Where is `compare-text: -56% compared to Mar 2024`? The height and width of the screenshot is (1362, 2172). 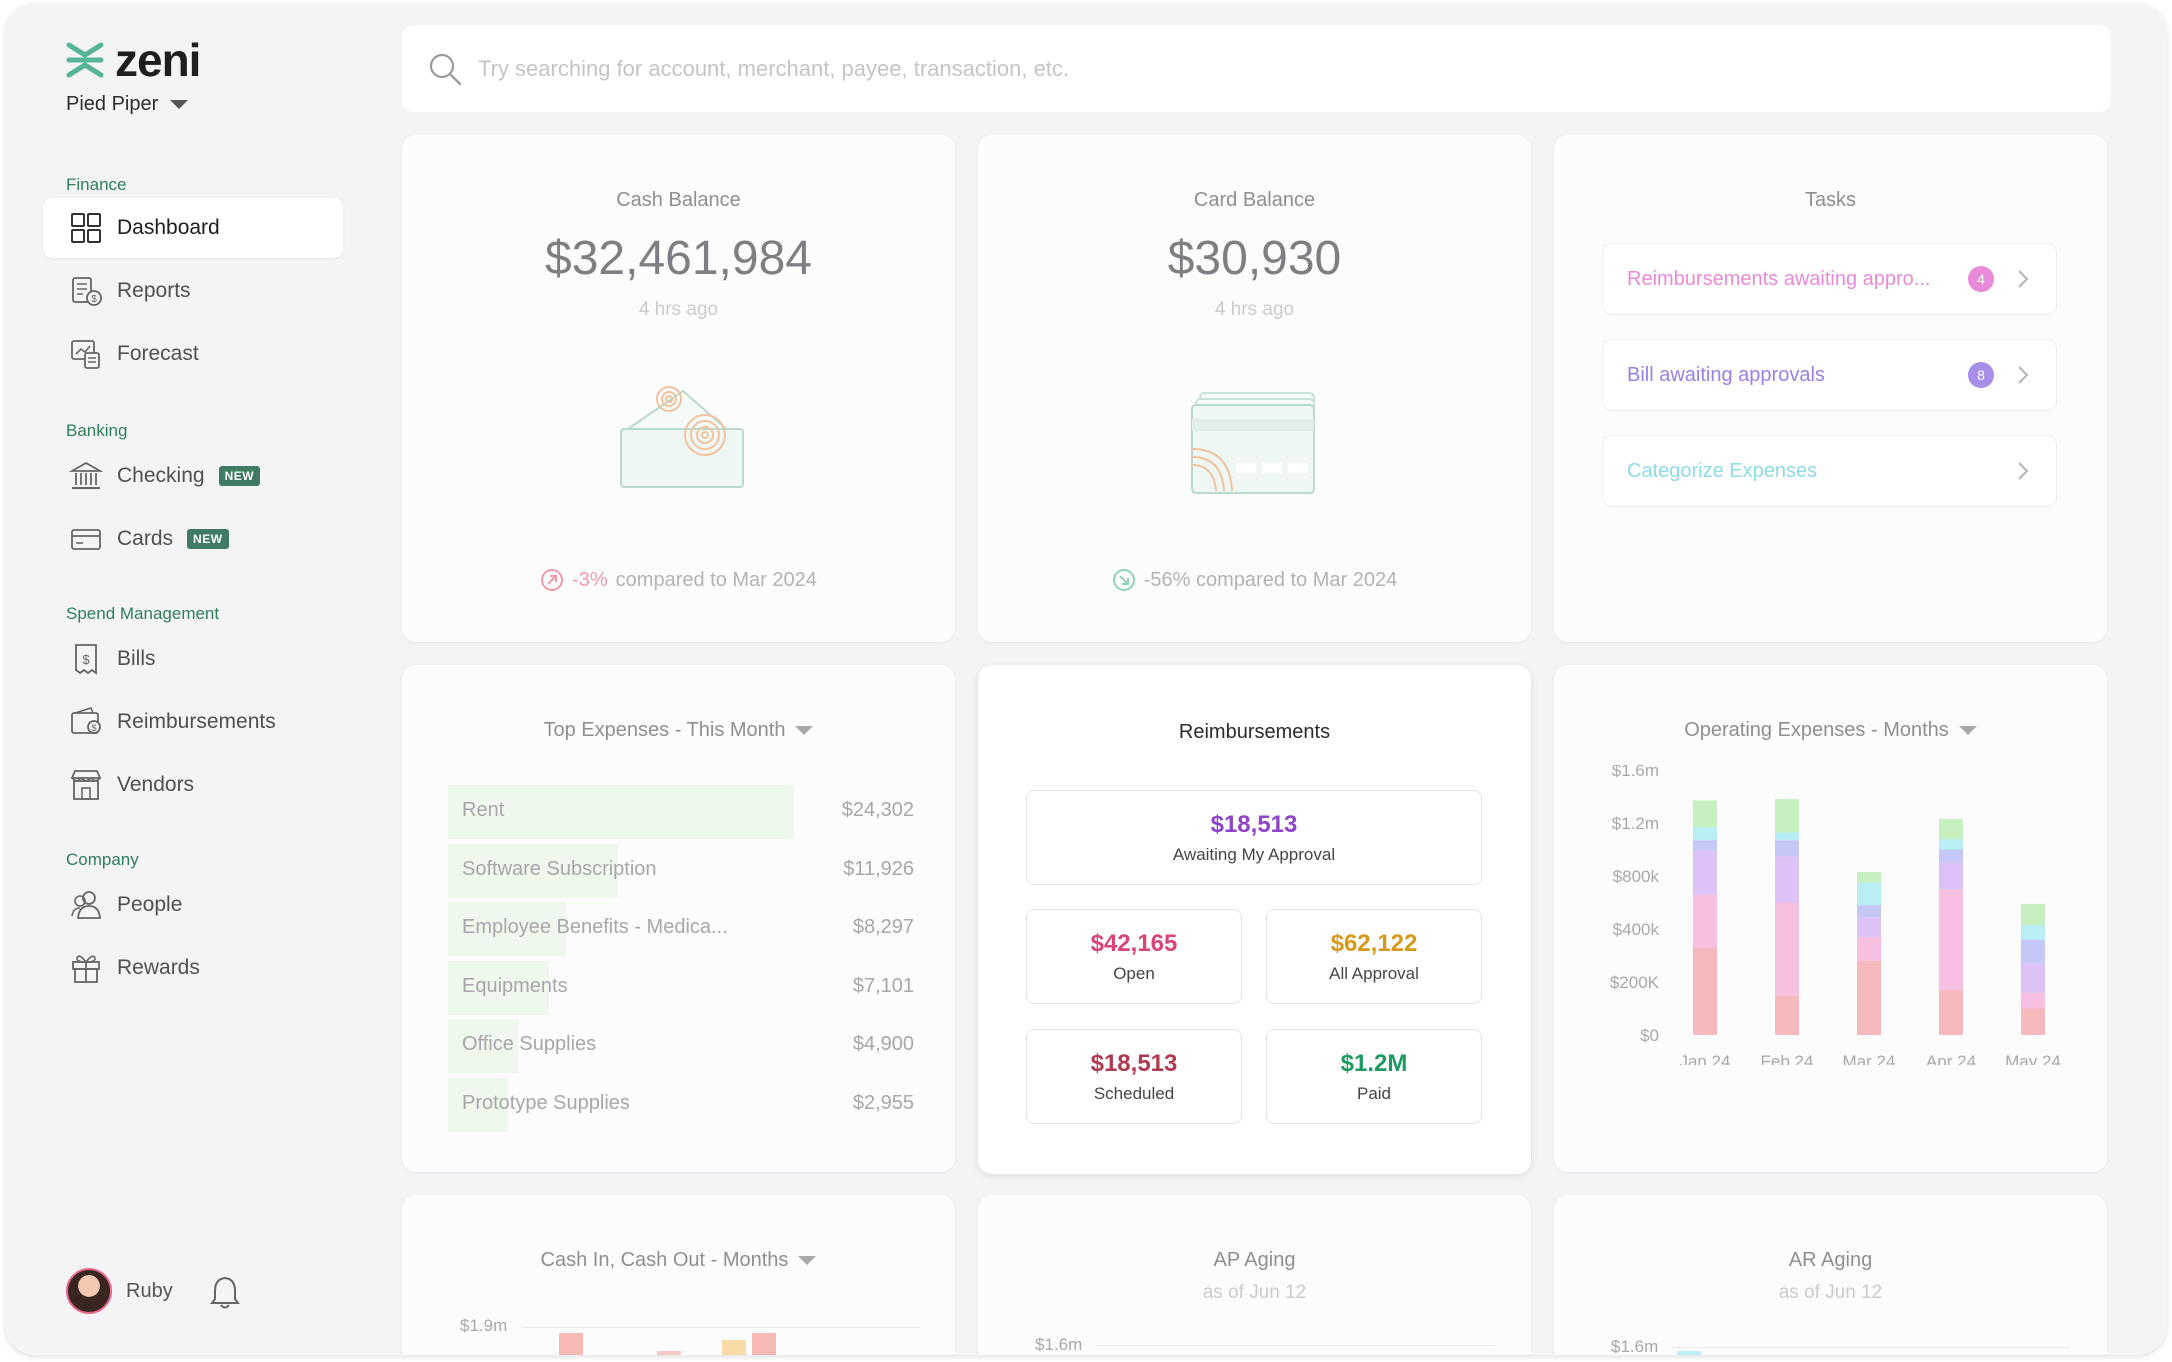 compare-text: -56% compared to Mar 2024 is located at coordinates (1270, 579).